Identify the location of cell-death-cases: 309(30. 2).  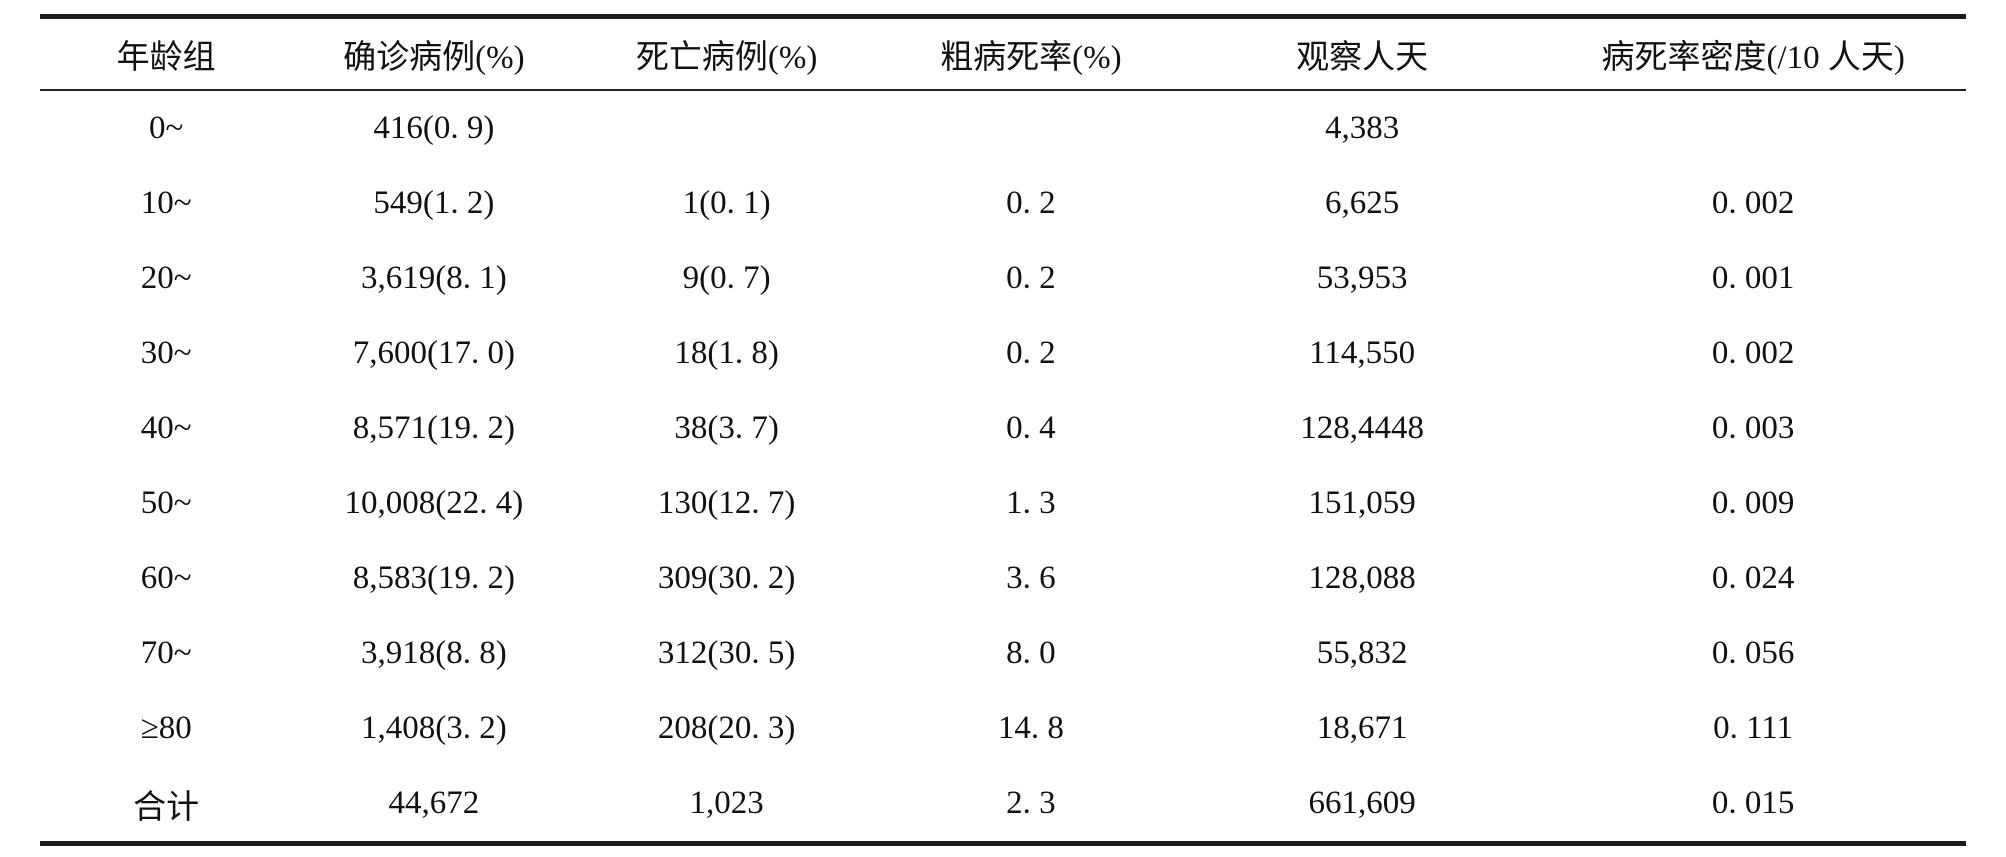
(726, 578).